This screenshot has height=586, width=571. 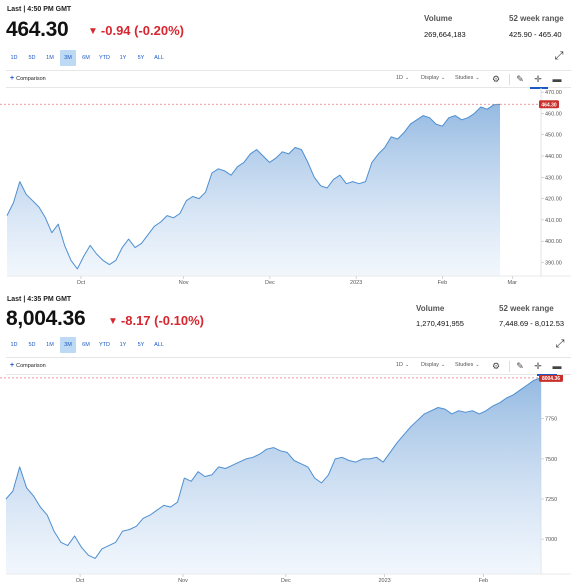 What do you see at coordinates (539, 88) in the screenshot?
I see `active-tool-indicator` at bounding box center [539, 88].